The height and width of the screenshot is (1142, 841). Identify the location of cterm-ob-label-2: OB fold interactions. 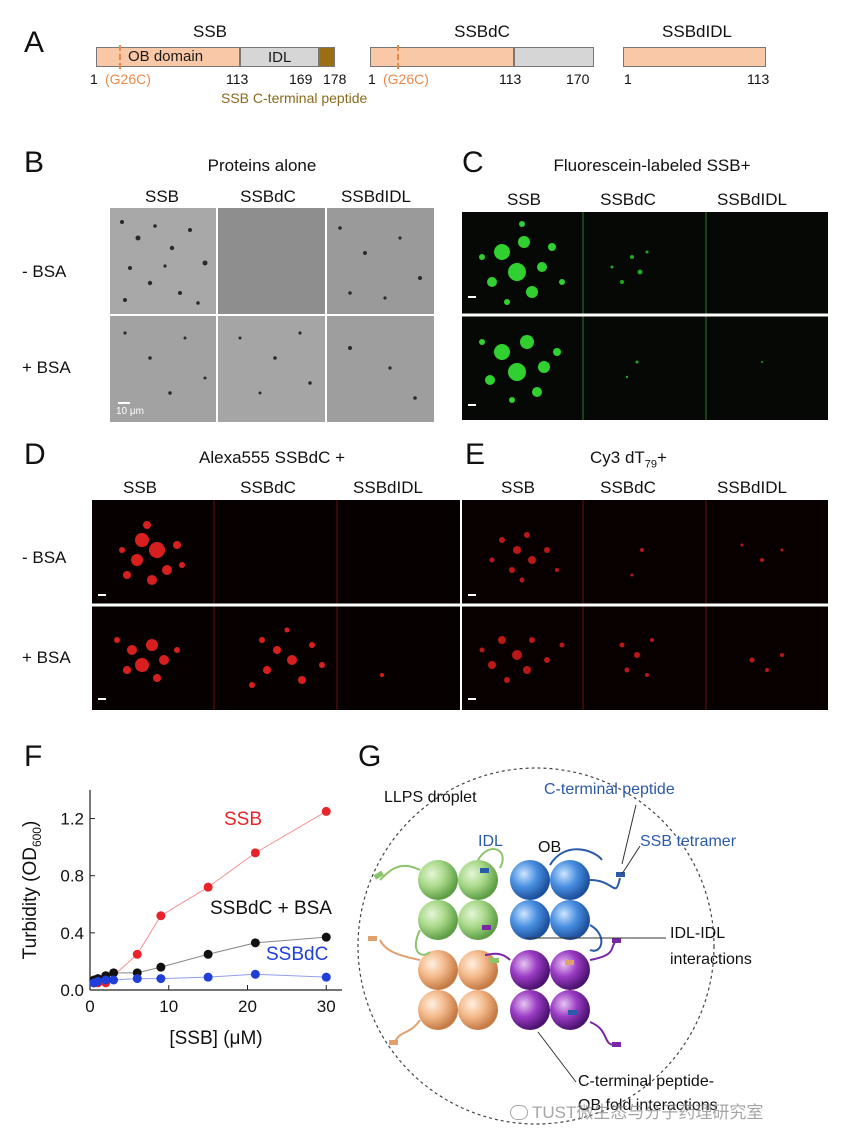
(648, 1105).